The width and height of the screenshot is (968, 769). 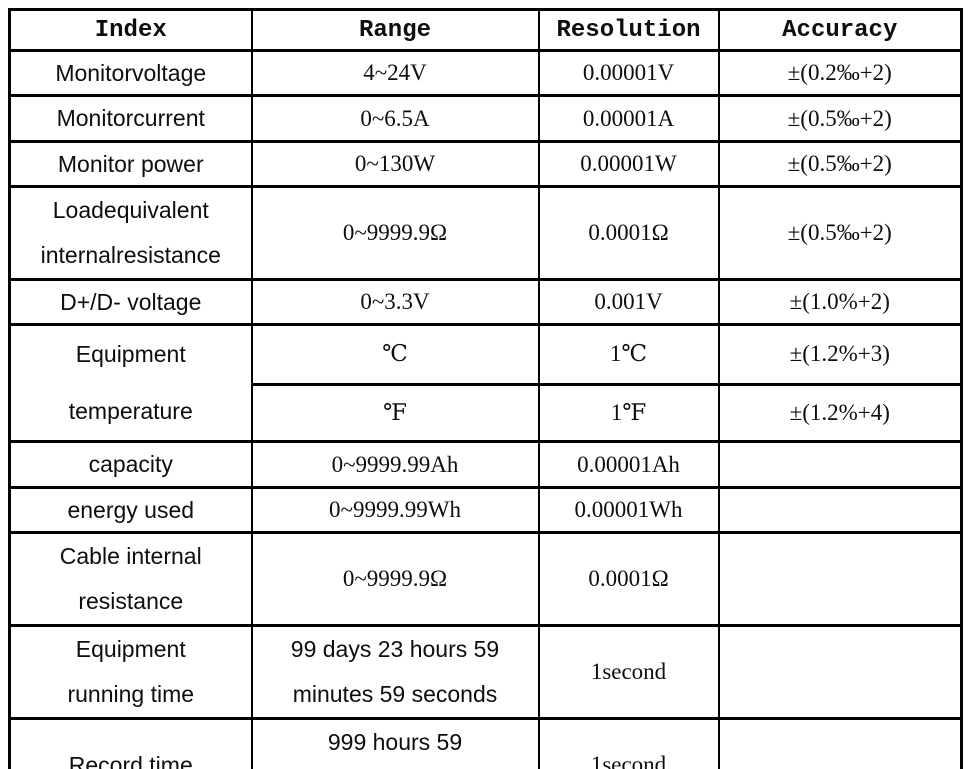 What do you see at coordinates (840, 30) in the screenshot?
I see `col-header-accuracy: Accuracy` at bounding box center [840, 30].